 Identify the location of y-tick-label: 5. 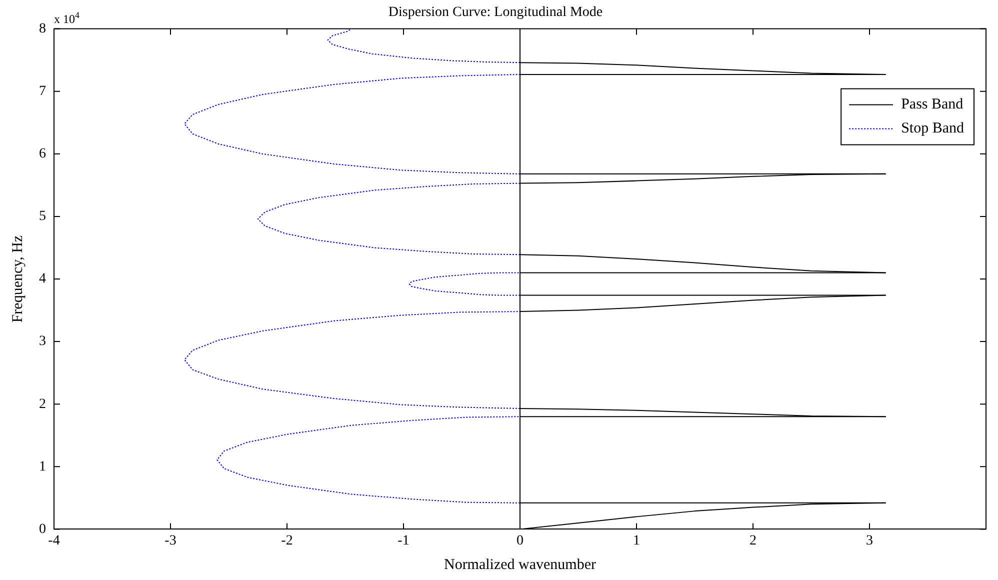
(42, 216).